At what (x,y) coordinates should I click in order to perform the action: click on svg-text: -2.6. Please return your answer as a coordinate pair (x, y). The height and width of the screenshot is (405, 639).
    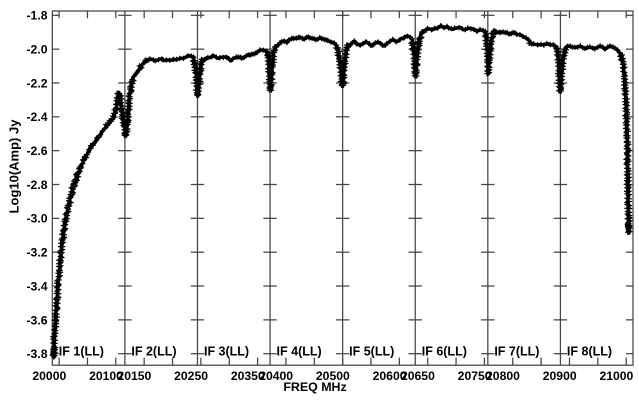
    Looking at the image, I should click on (36, 151).